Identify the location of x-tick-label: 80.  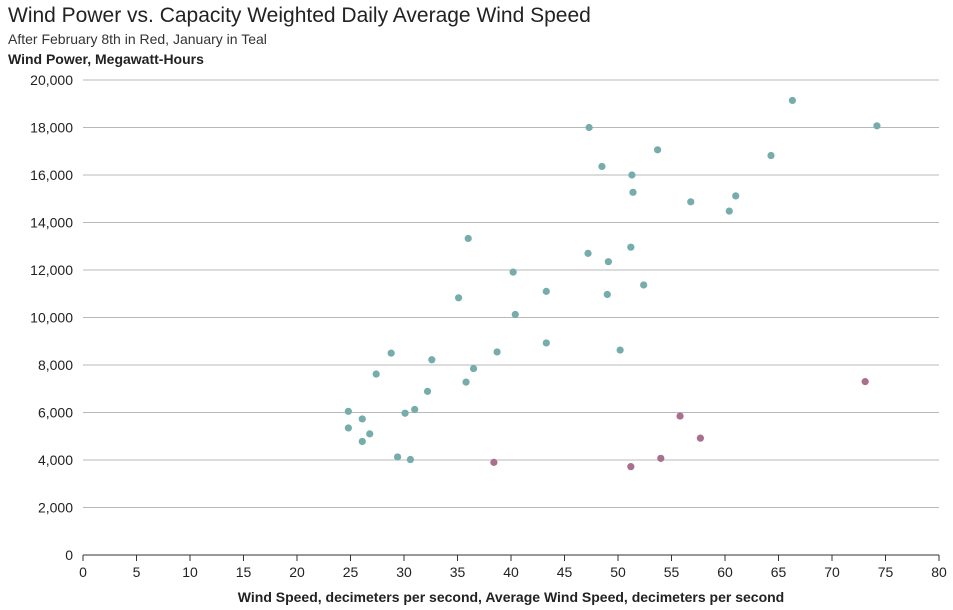
(939, 572).